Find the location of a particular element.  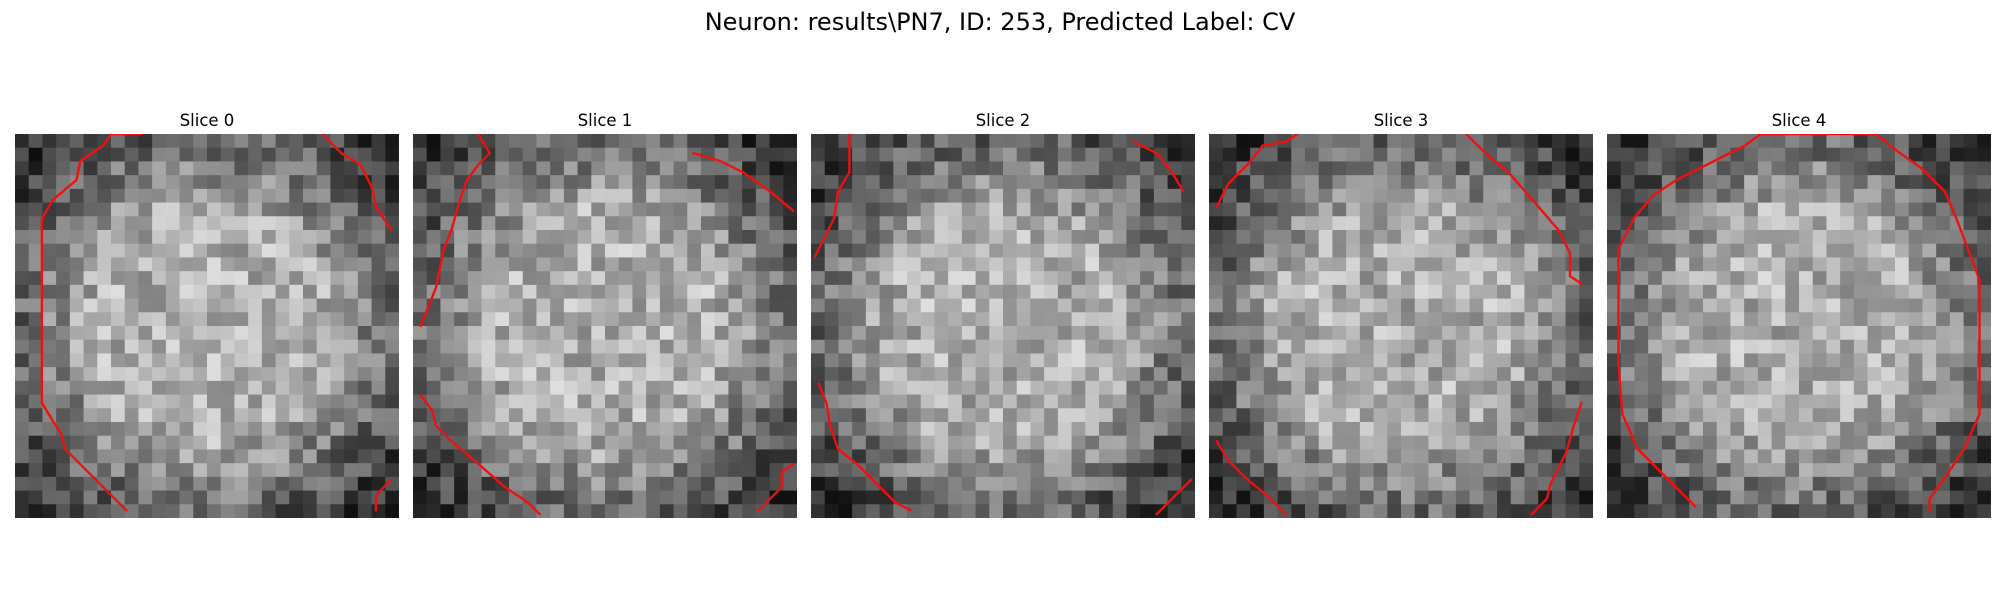

slice-panel-1: Slice 1 is located at coordinates (605, 314).